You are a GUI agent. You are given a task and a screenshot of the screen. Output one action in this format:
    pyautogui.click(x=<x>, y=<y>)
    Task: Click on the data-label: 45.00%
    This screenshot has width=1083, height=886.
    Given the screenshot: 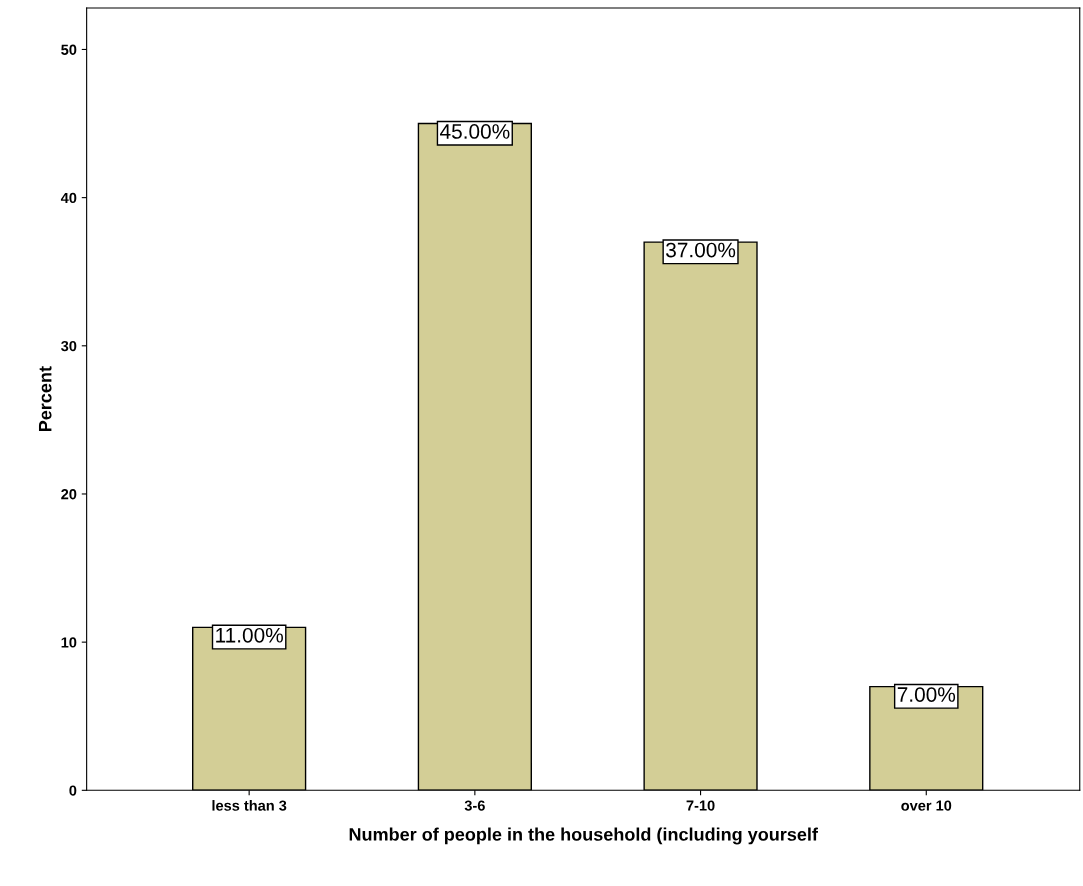 What is the action you would take?
    pyautogui.click(x=475, y=131)
    